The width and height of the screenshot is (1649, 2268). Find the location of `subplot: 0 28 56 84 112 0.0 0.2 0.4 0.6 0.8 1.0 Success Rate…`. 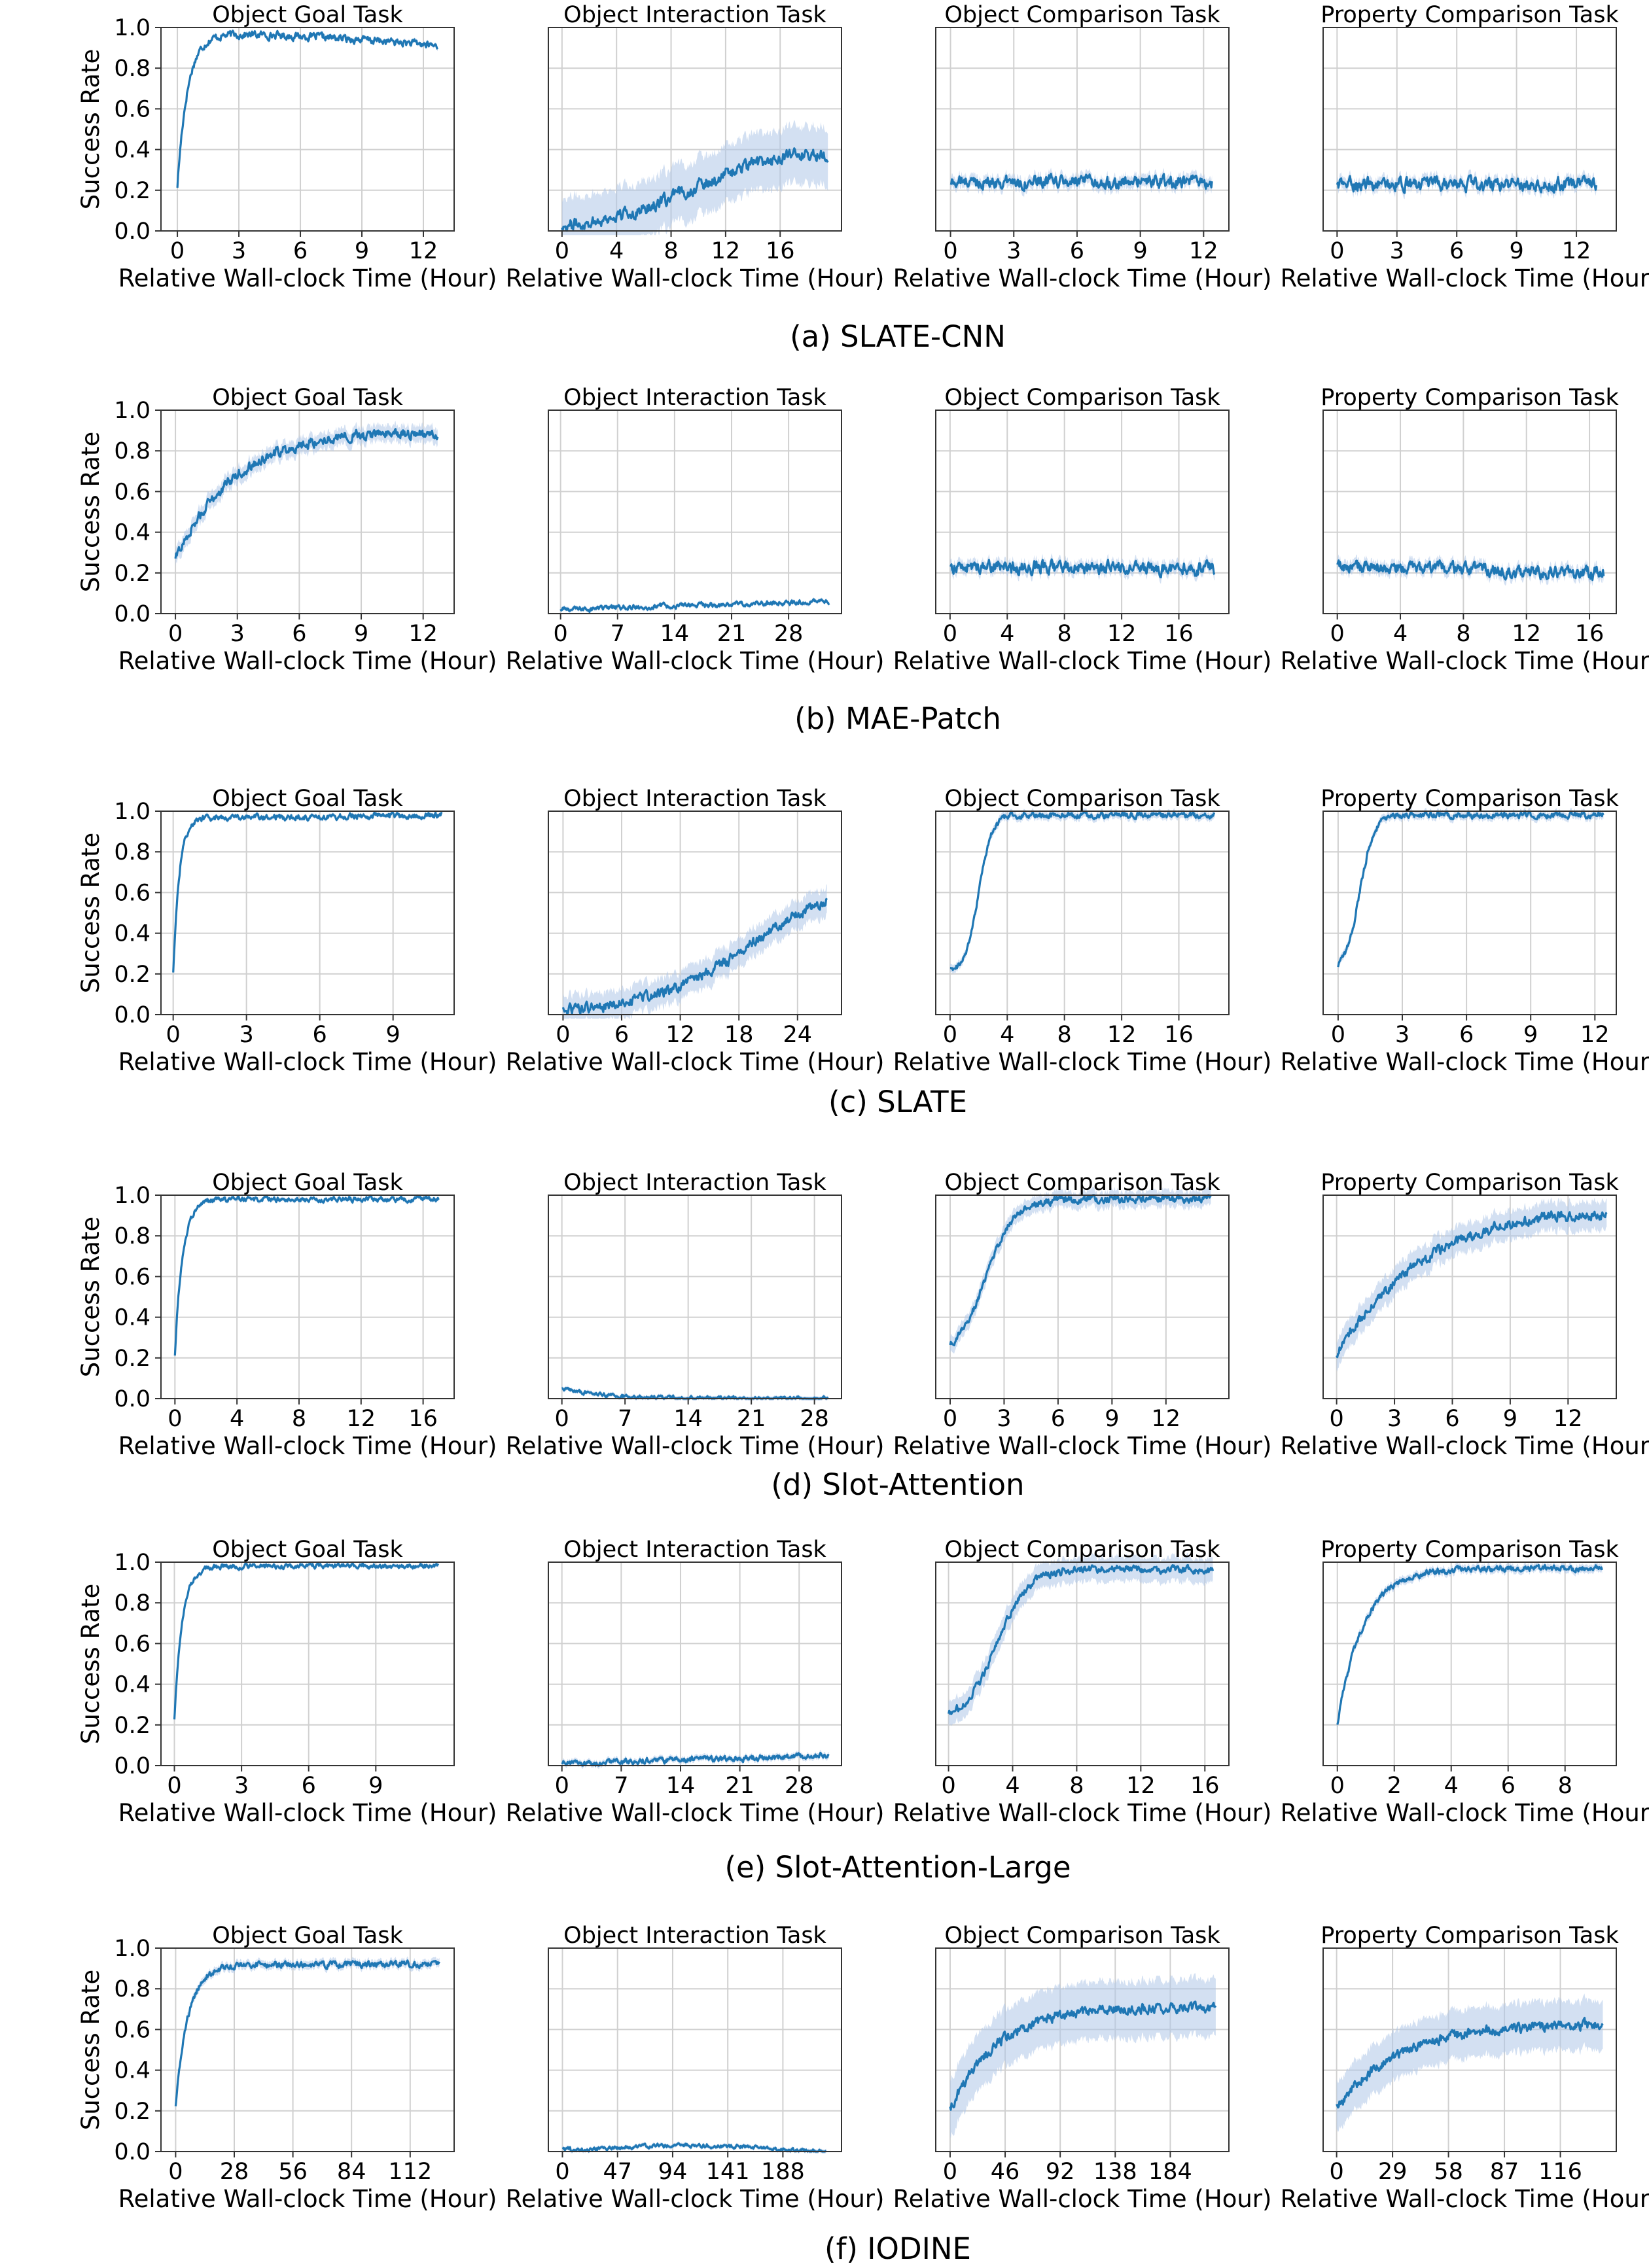

subplot: 0 28 56 84 112 0.0 0.2 0.4 0.6 0.8 1.0 Success Rate… is located at coordinates (287, 2068).